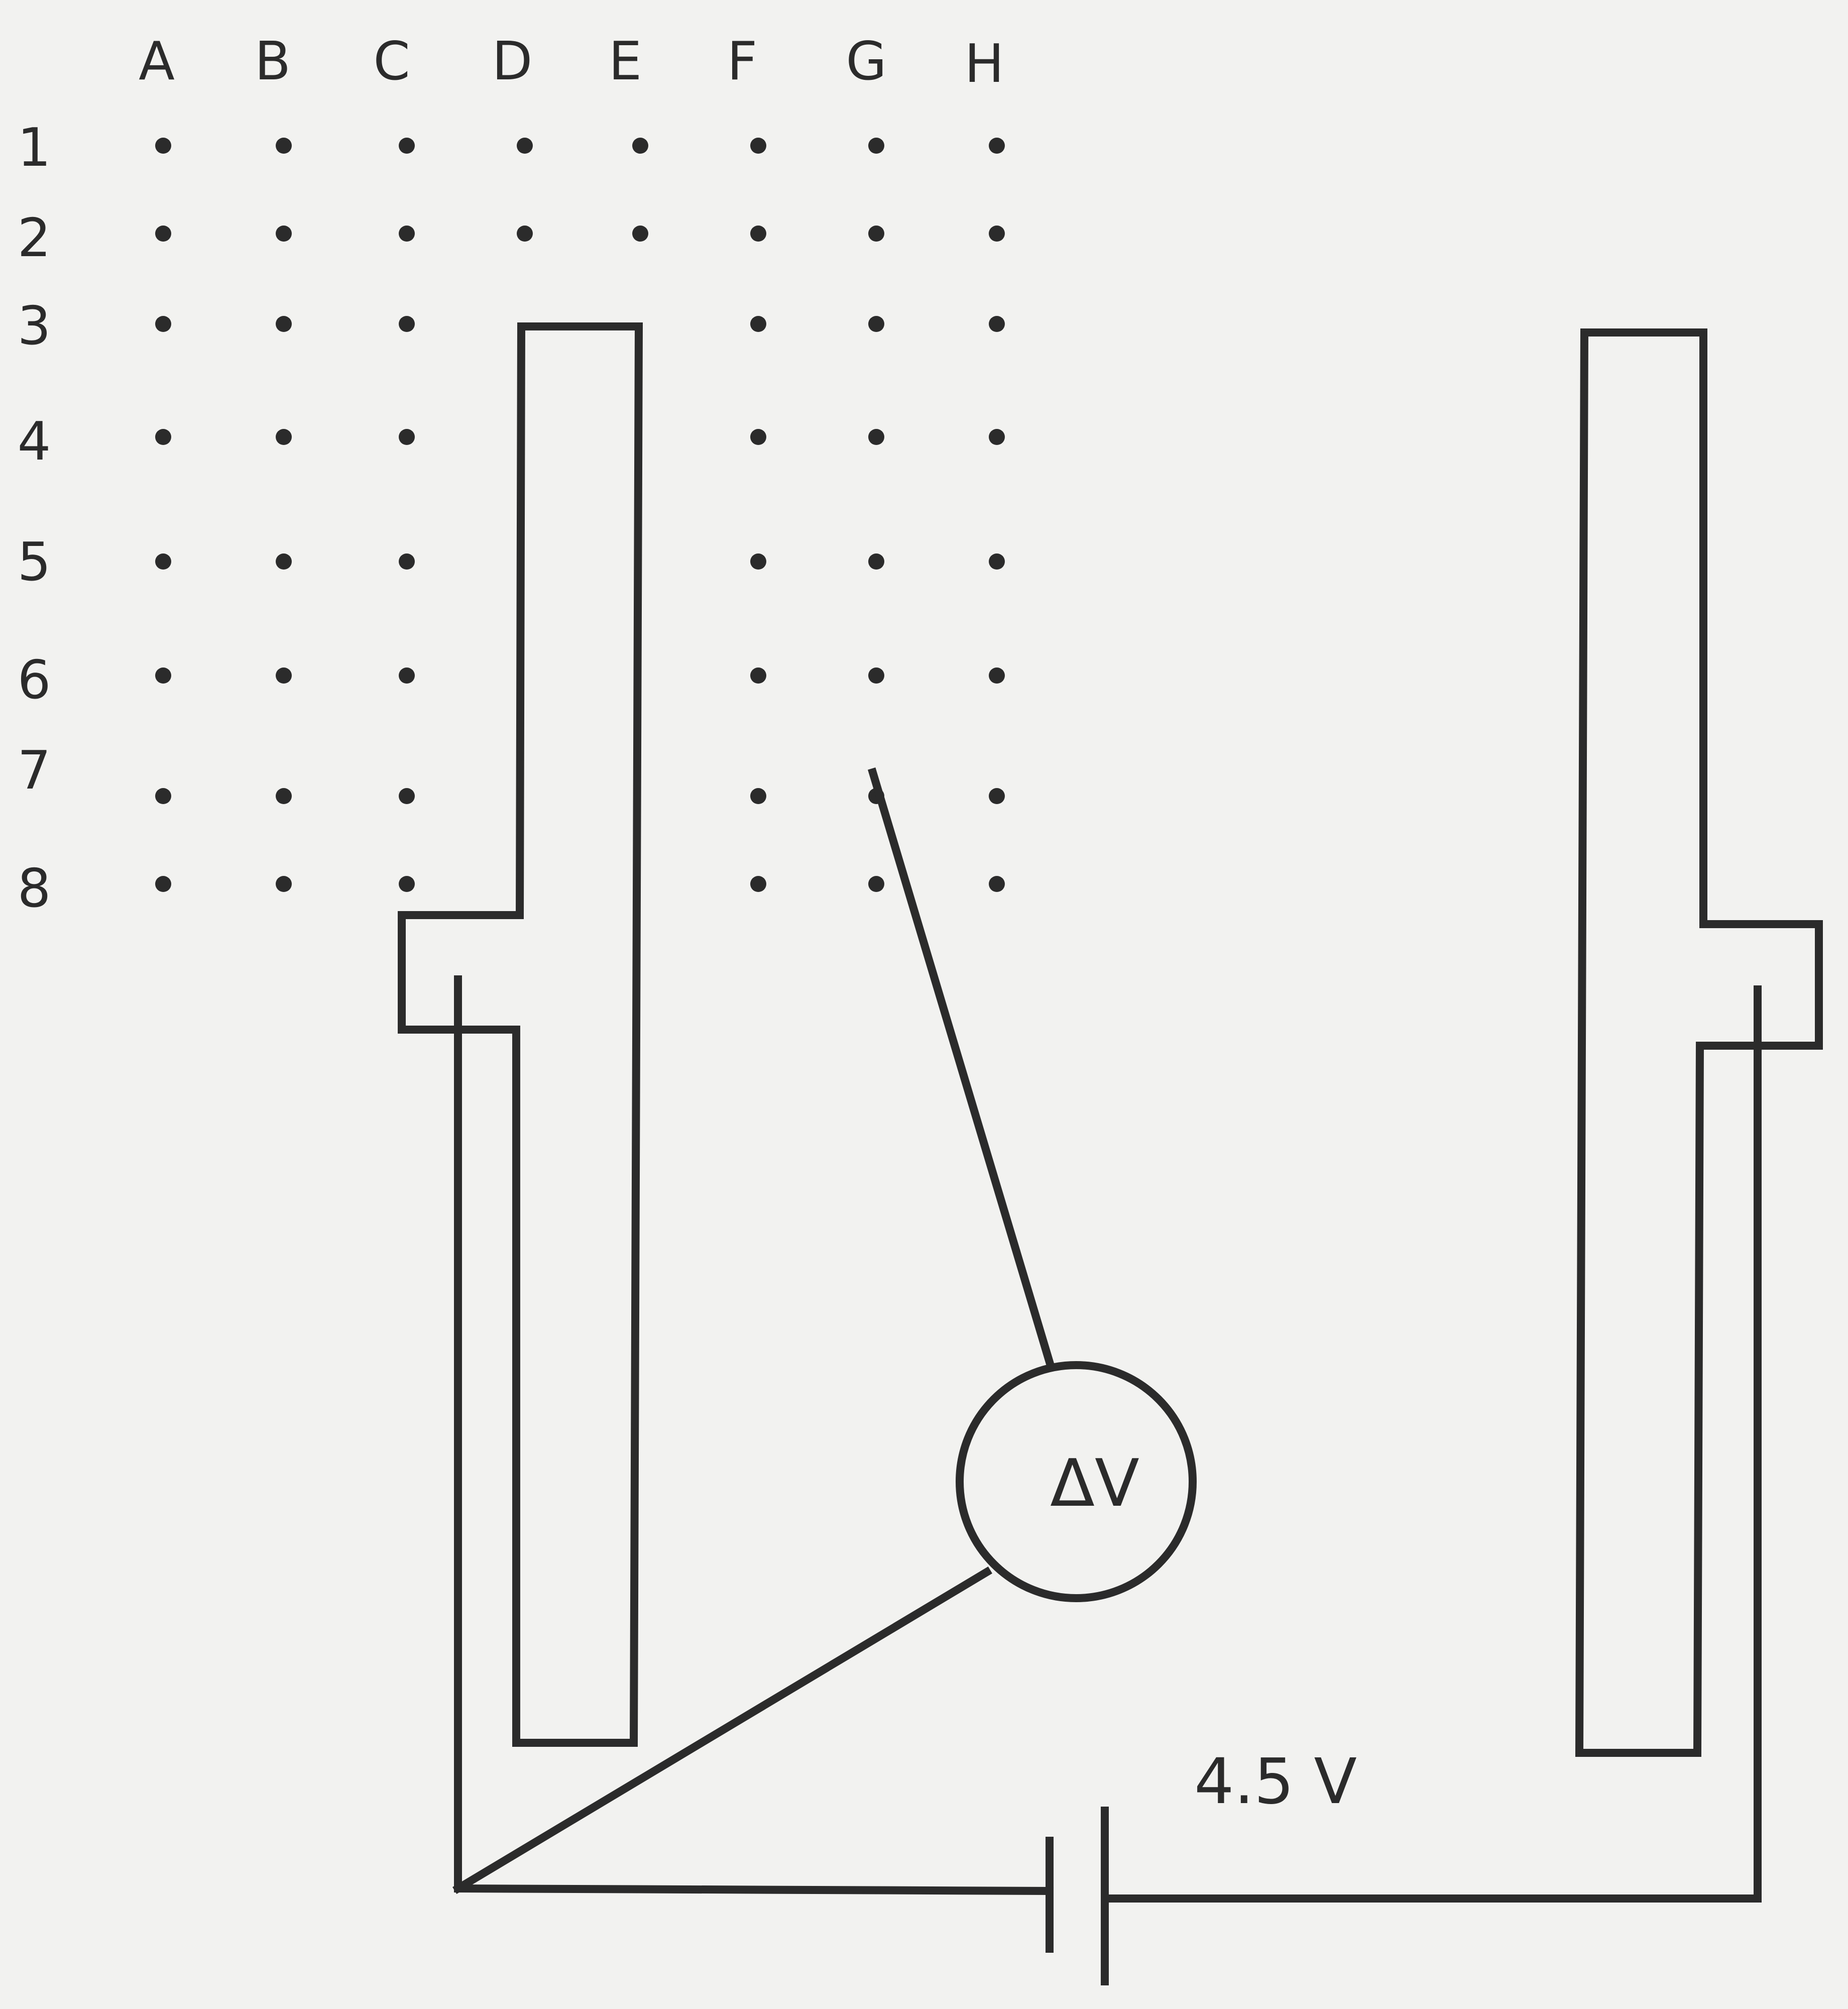 The width and height of the screenshot is (1848, 2009). Describe the element at coordinates (876, 884) in the screenshot. I see `grid-point-g8` at that location.